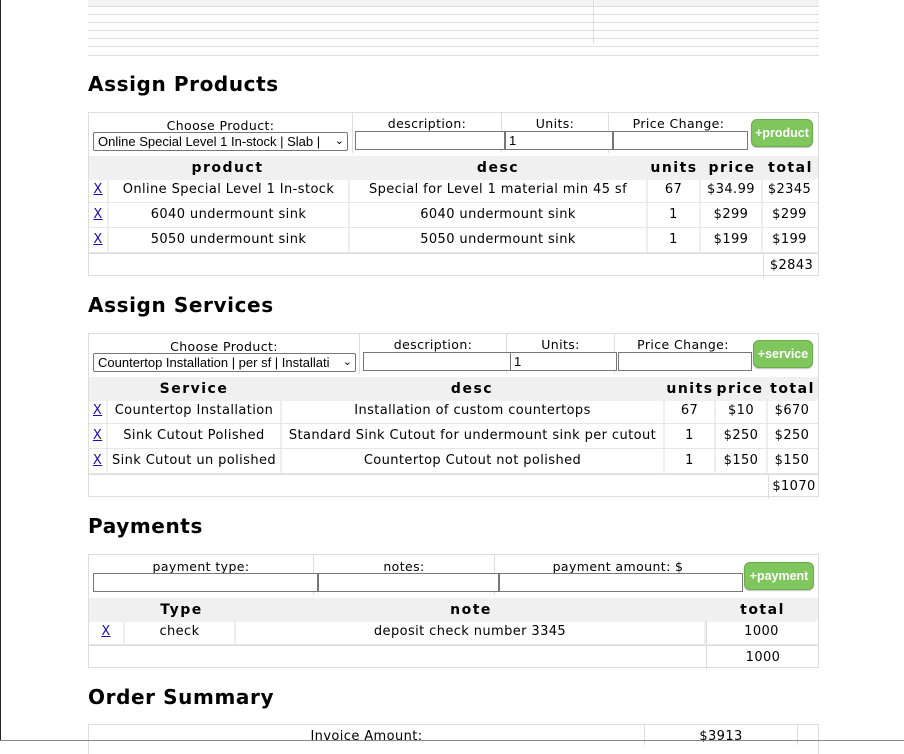 The image size is (904, 754). Describe the element at coordinates (180, 632) in the screenshot. I see `payment-type: check` at that location.